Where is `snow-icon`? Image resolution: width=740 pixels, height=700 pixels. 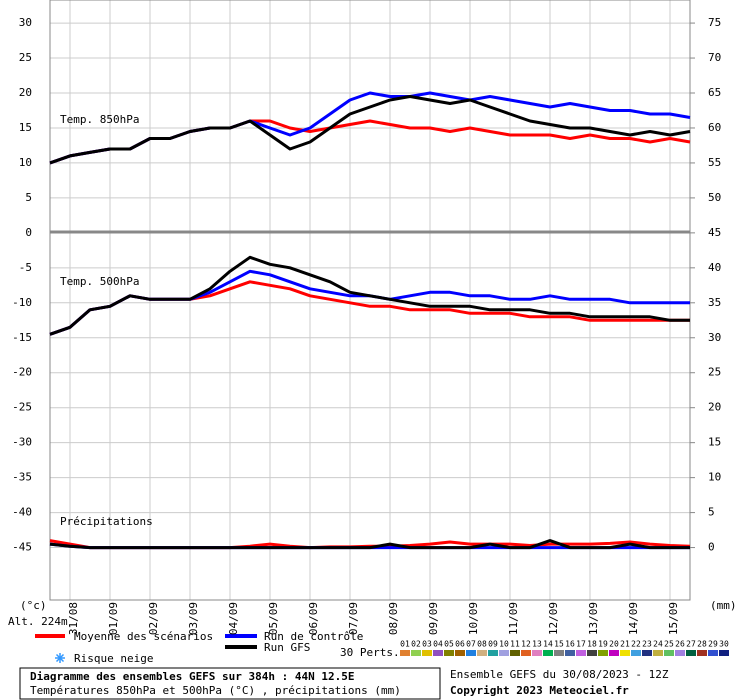
snow-icon is located at coordinates (60, 658).